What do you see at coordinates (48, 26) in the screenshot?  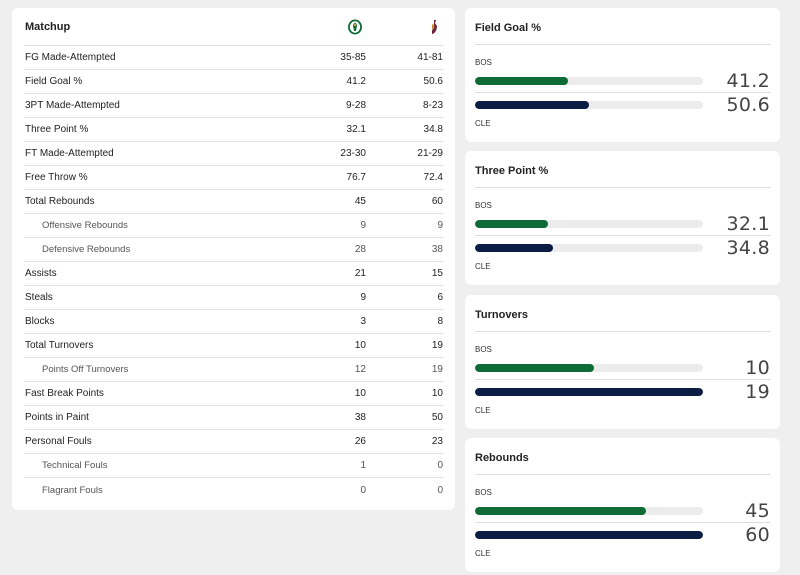 I see `matchup-header-label: Matchup` at bounding box center [48, 26].